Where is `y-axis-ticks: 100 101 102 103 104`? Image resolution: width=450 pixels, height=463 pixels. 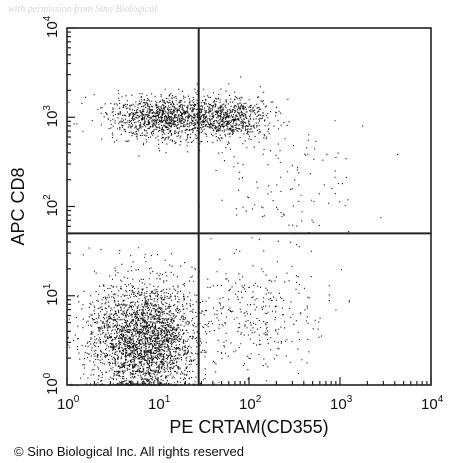 y-axis-ticks: 100 101 102 103 104 is located at coordinates (58, 205).